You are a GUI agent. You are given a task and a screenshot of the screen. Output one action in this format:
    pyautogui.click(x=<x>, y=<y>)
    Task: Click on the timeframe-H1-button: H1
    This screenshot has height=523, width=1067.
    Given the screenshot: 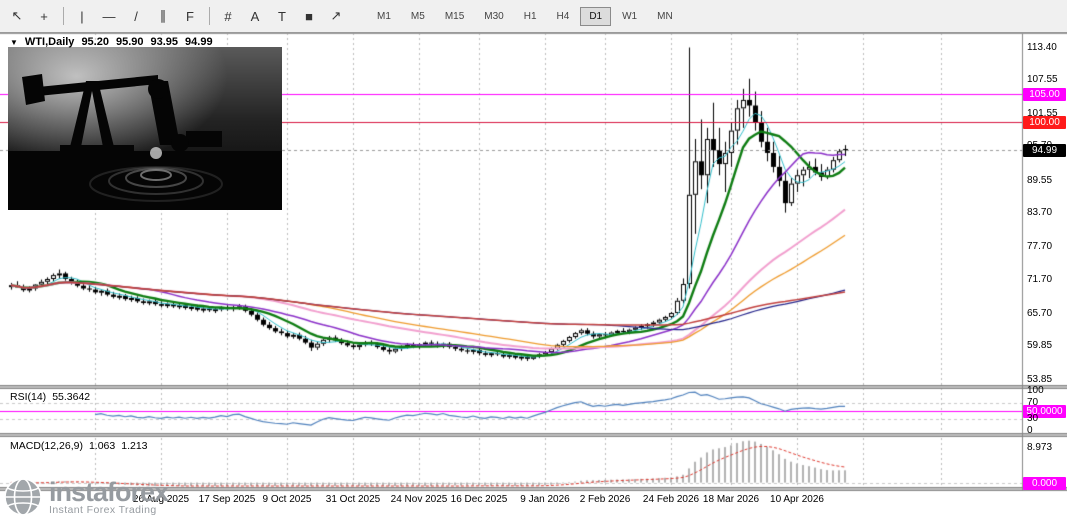 What is the action you would take?
    pyautogui.click(x=530, y=16)
    